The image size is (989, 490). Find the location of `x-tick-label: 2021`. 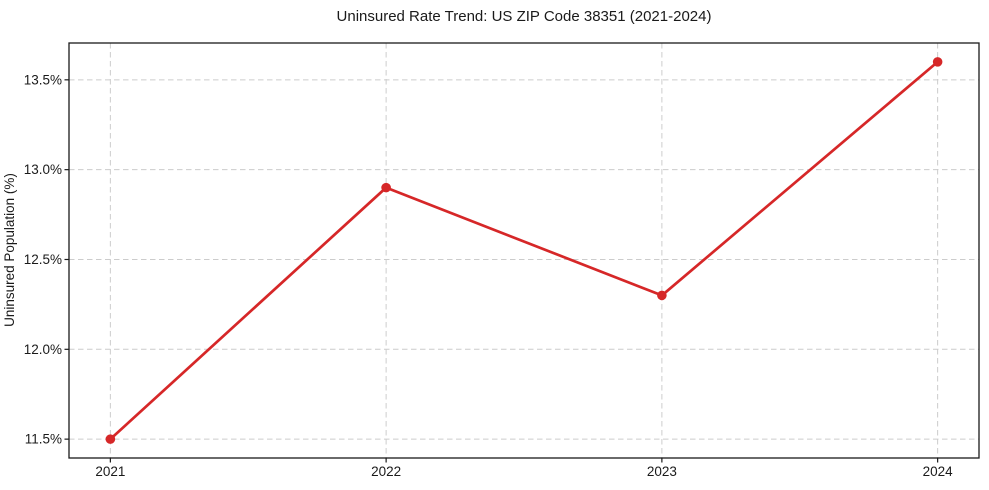

x-tick-label: 2021 is located at coordinates (110, 471).